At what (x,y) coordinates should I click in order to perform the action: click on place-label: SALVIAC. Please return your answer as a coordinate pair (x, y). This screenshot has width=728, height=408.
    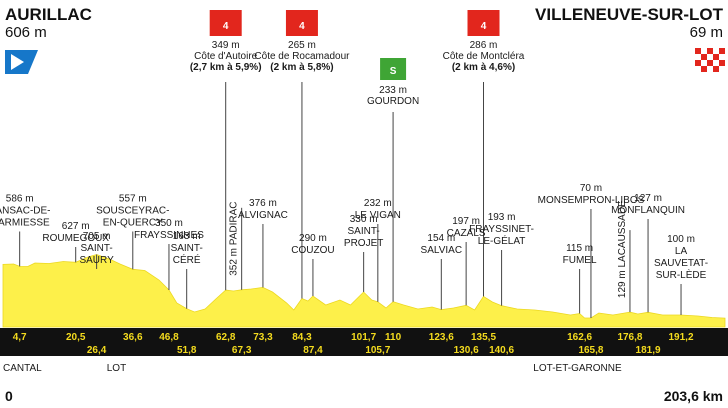
    Looking at the image, I should click on (442, 250).